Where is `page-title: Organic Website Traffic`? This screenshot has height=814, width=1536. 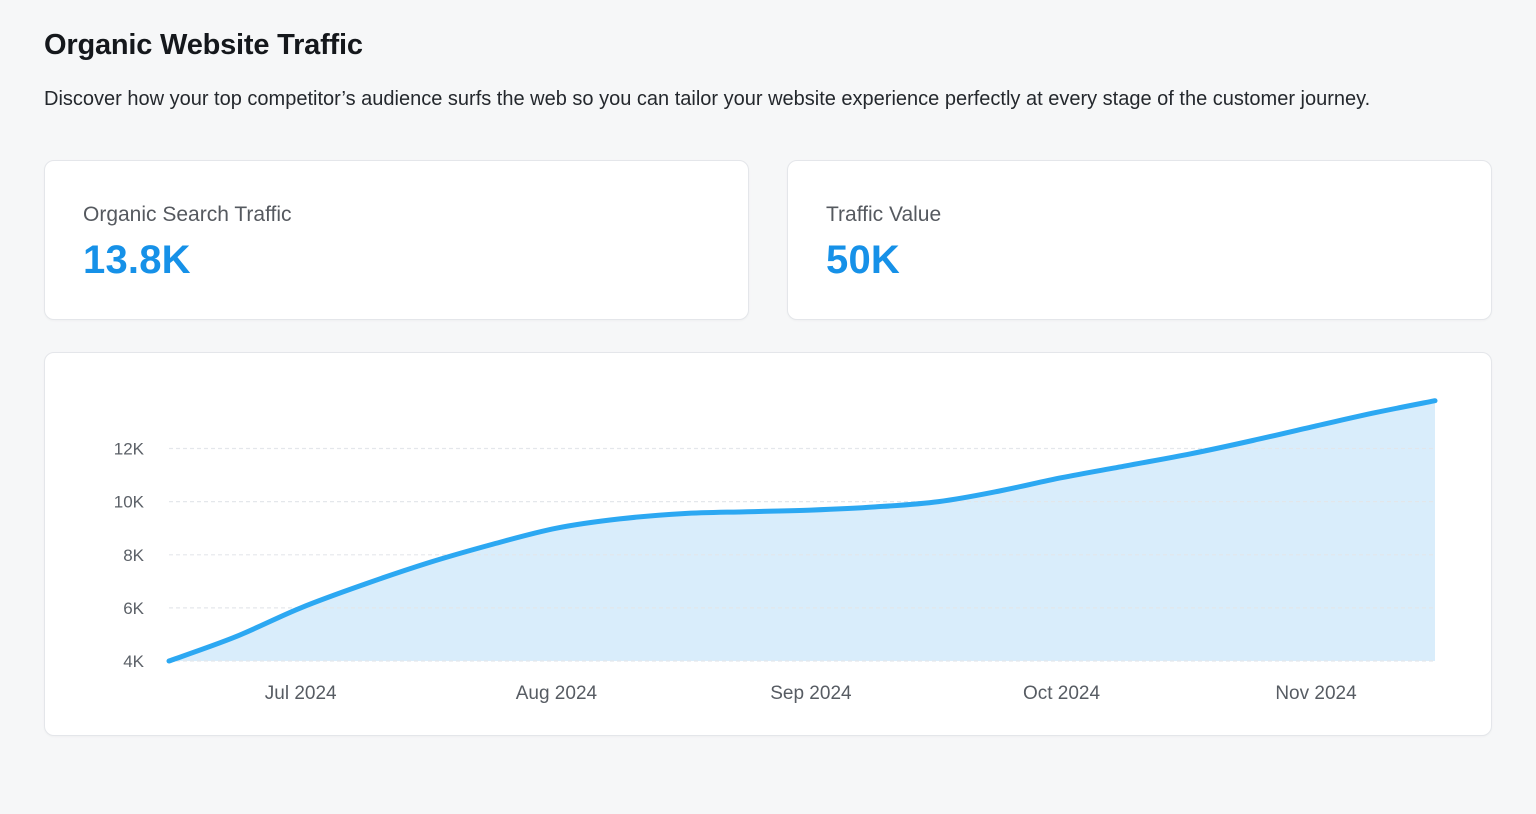 page-title: Organic Website Traffic is located at coordinates (203, 45).